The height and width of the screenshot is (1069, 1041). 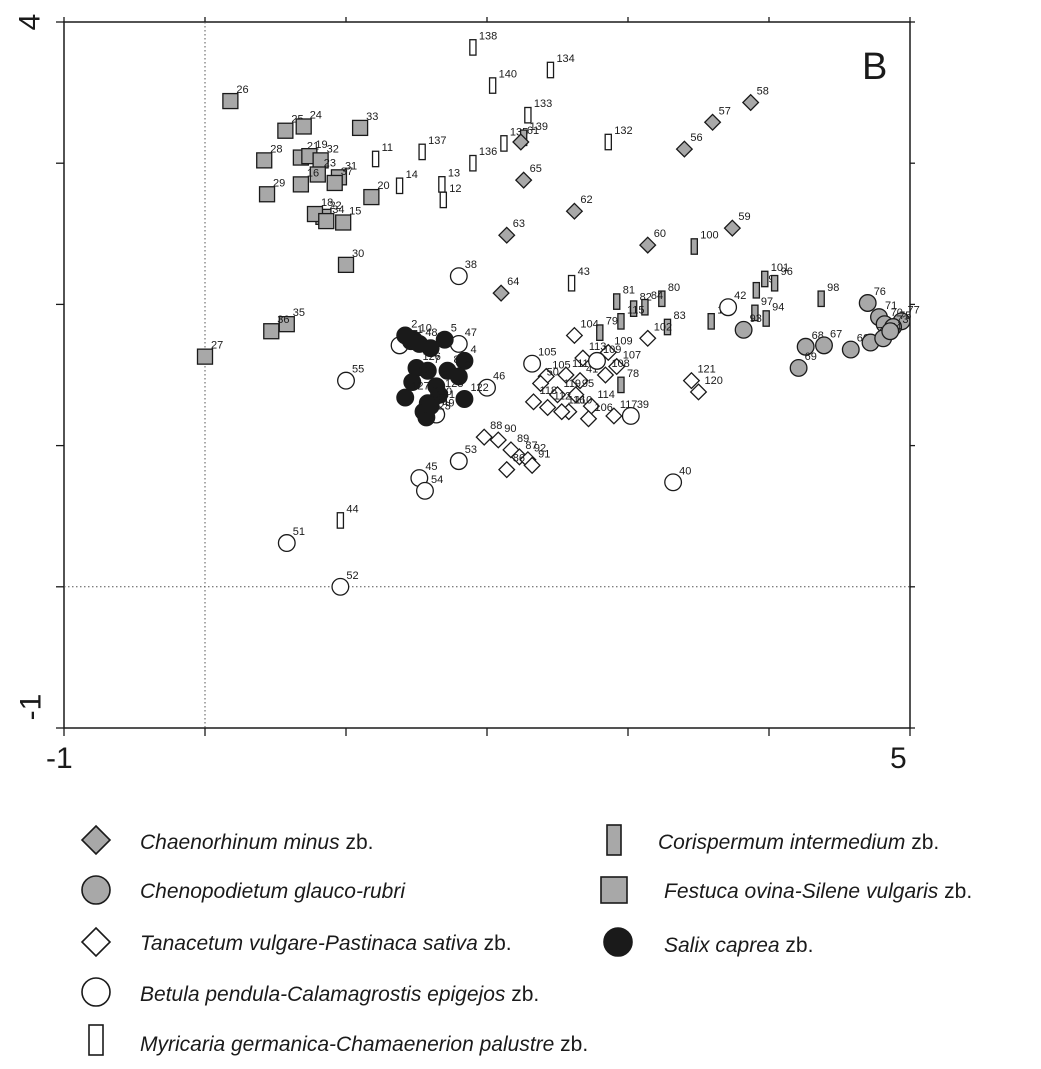 What do you see at coordinates (272, 892) in the screenshot?
I see `legend-label-chenopodietum: Chenopodietum glauco-rubri` at bounding box center [272, 892].